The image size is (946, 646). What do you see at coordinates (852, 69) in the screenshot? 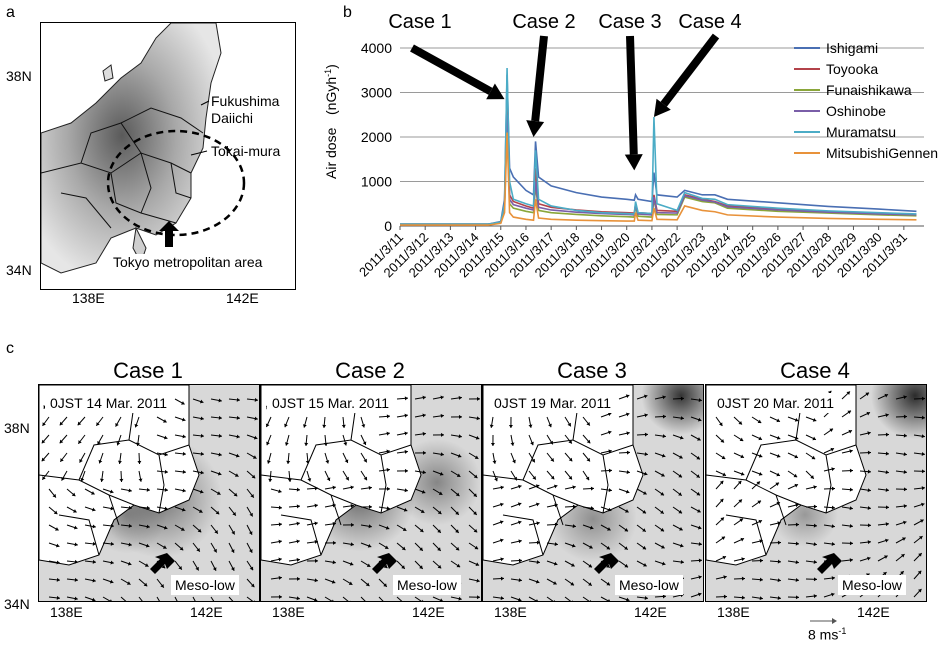
I see `legend-label: Toyooka` at bounding box center [852, 69].